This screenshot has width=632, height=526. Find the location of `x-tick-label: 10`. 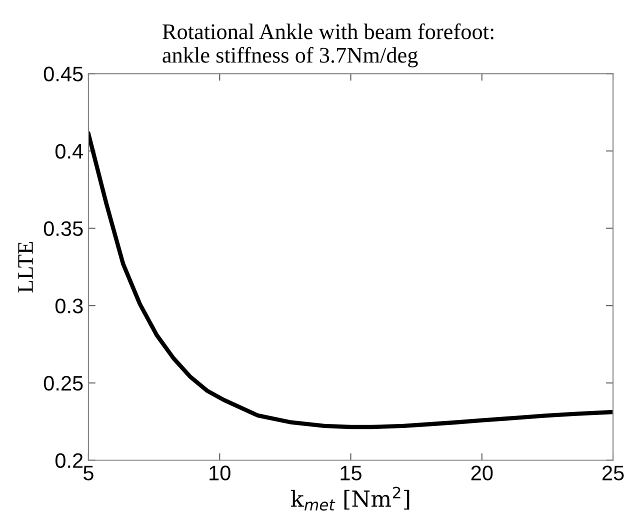

x-tick-label: 10 is located at coordinates (220, 473).